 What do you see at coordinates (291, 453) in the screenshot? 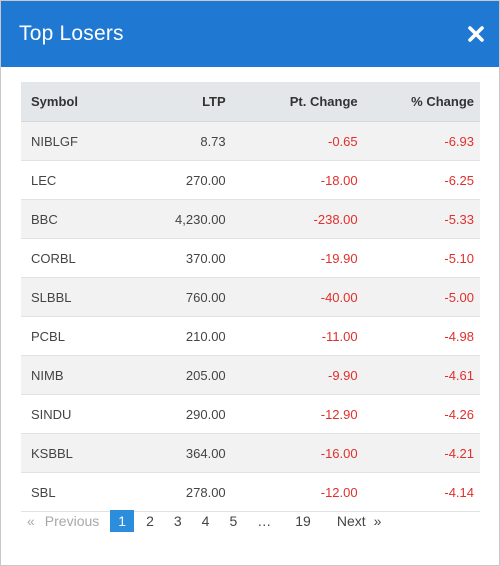
I see `cell-pt-change: -16.00` at bounding box center [291, 453].